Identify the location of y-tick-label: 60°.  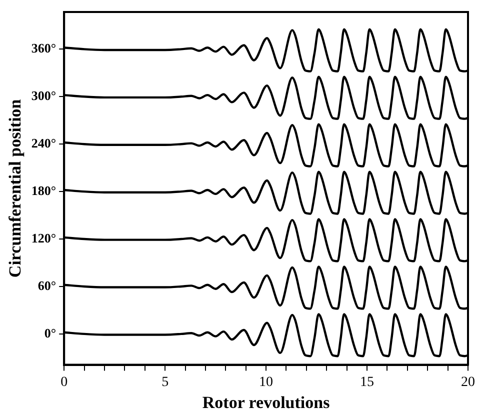
(47, 285).